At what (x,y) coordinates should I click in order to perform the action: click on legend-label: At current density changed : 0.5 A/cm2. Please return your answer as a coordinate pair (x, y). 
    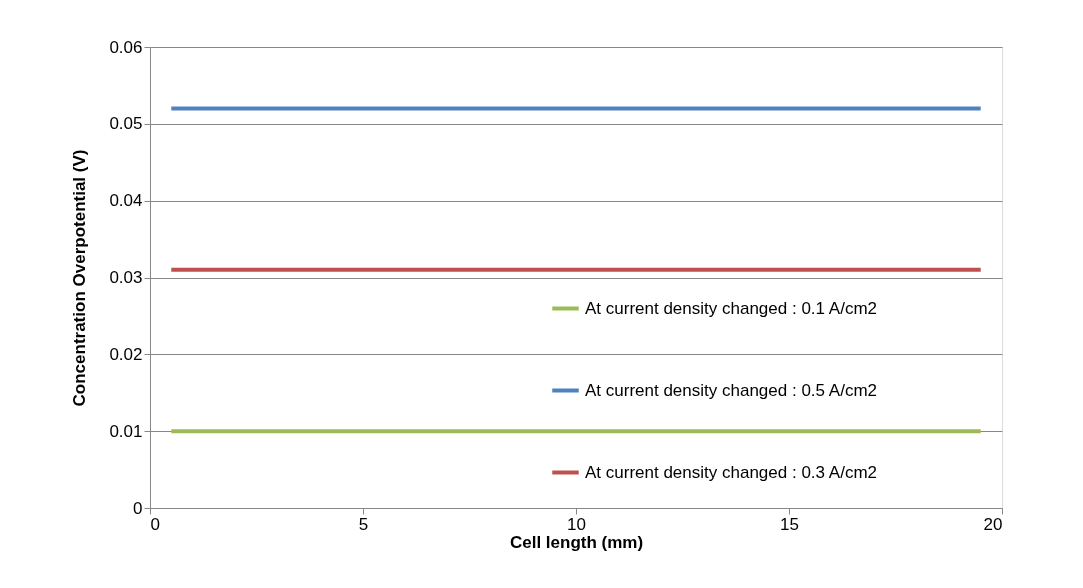
    Looking at the image, I should click on (731, 390).